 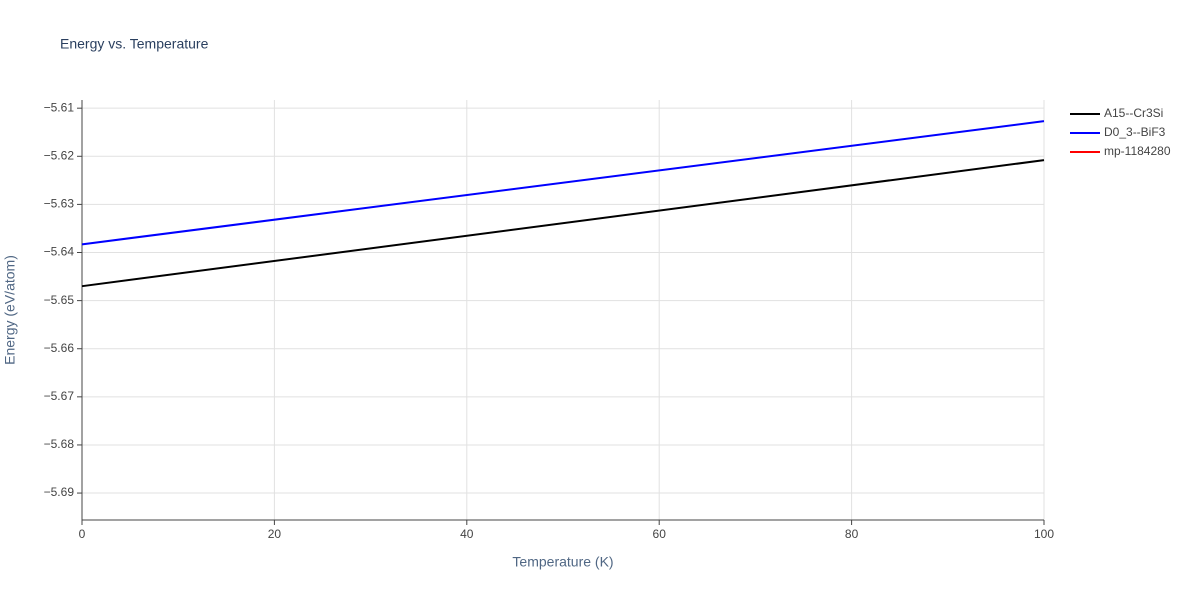 What do you see at coordinates (59, 444) in the screenshot?
I see `y-tick-label: −5.68` at bounding box center [59, 444].